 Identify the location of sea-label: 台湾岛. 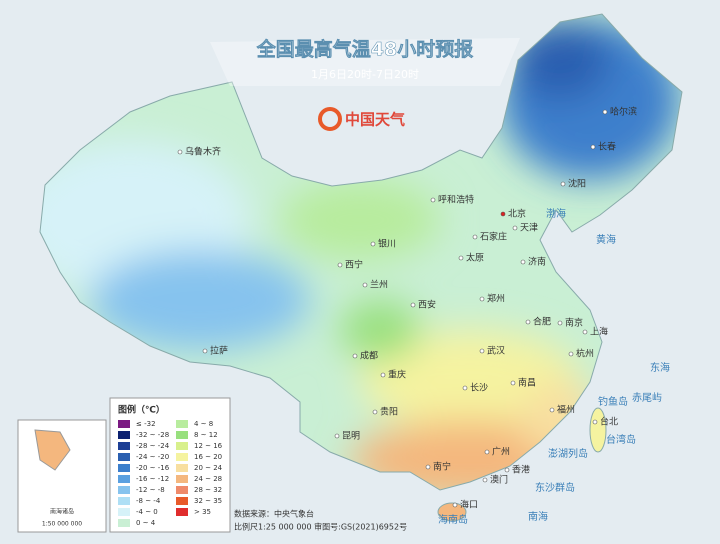
(621, 439).